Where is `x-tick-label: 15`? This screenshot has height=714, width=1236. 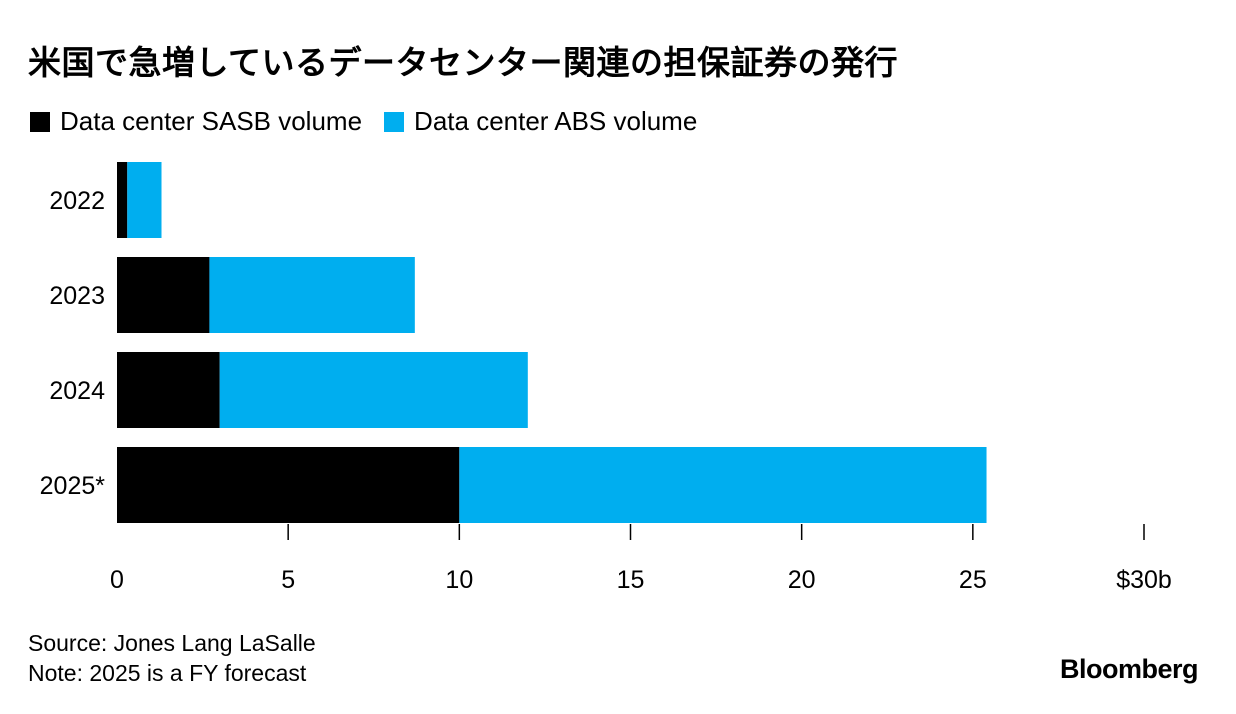 x-tick-label: 15 is located at coordinates (631, 580).